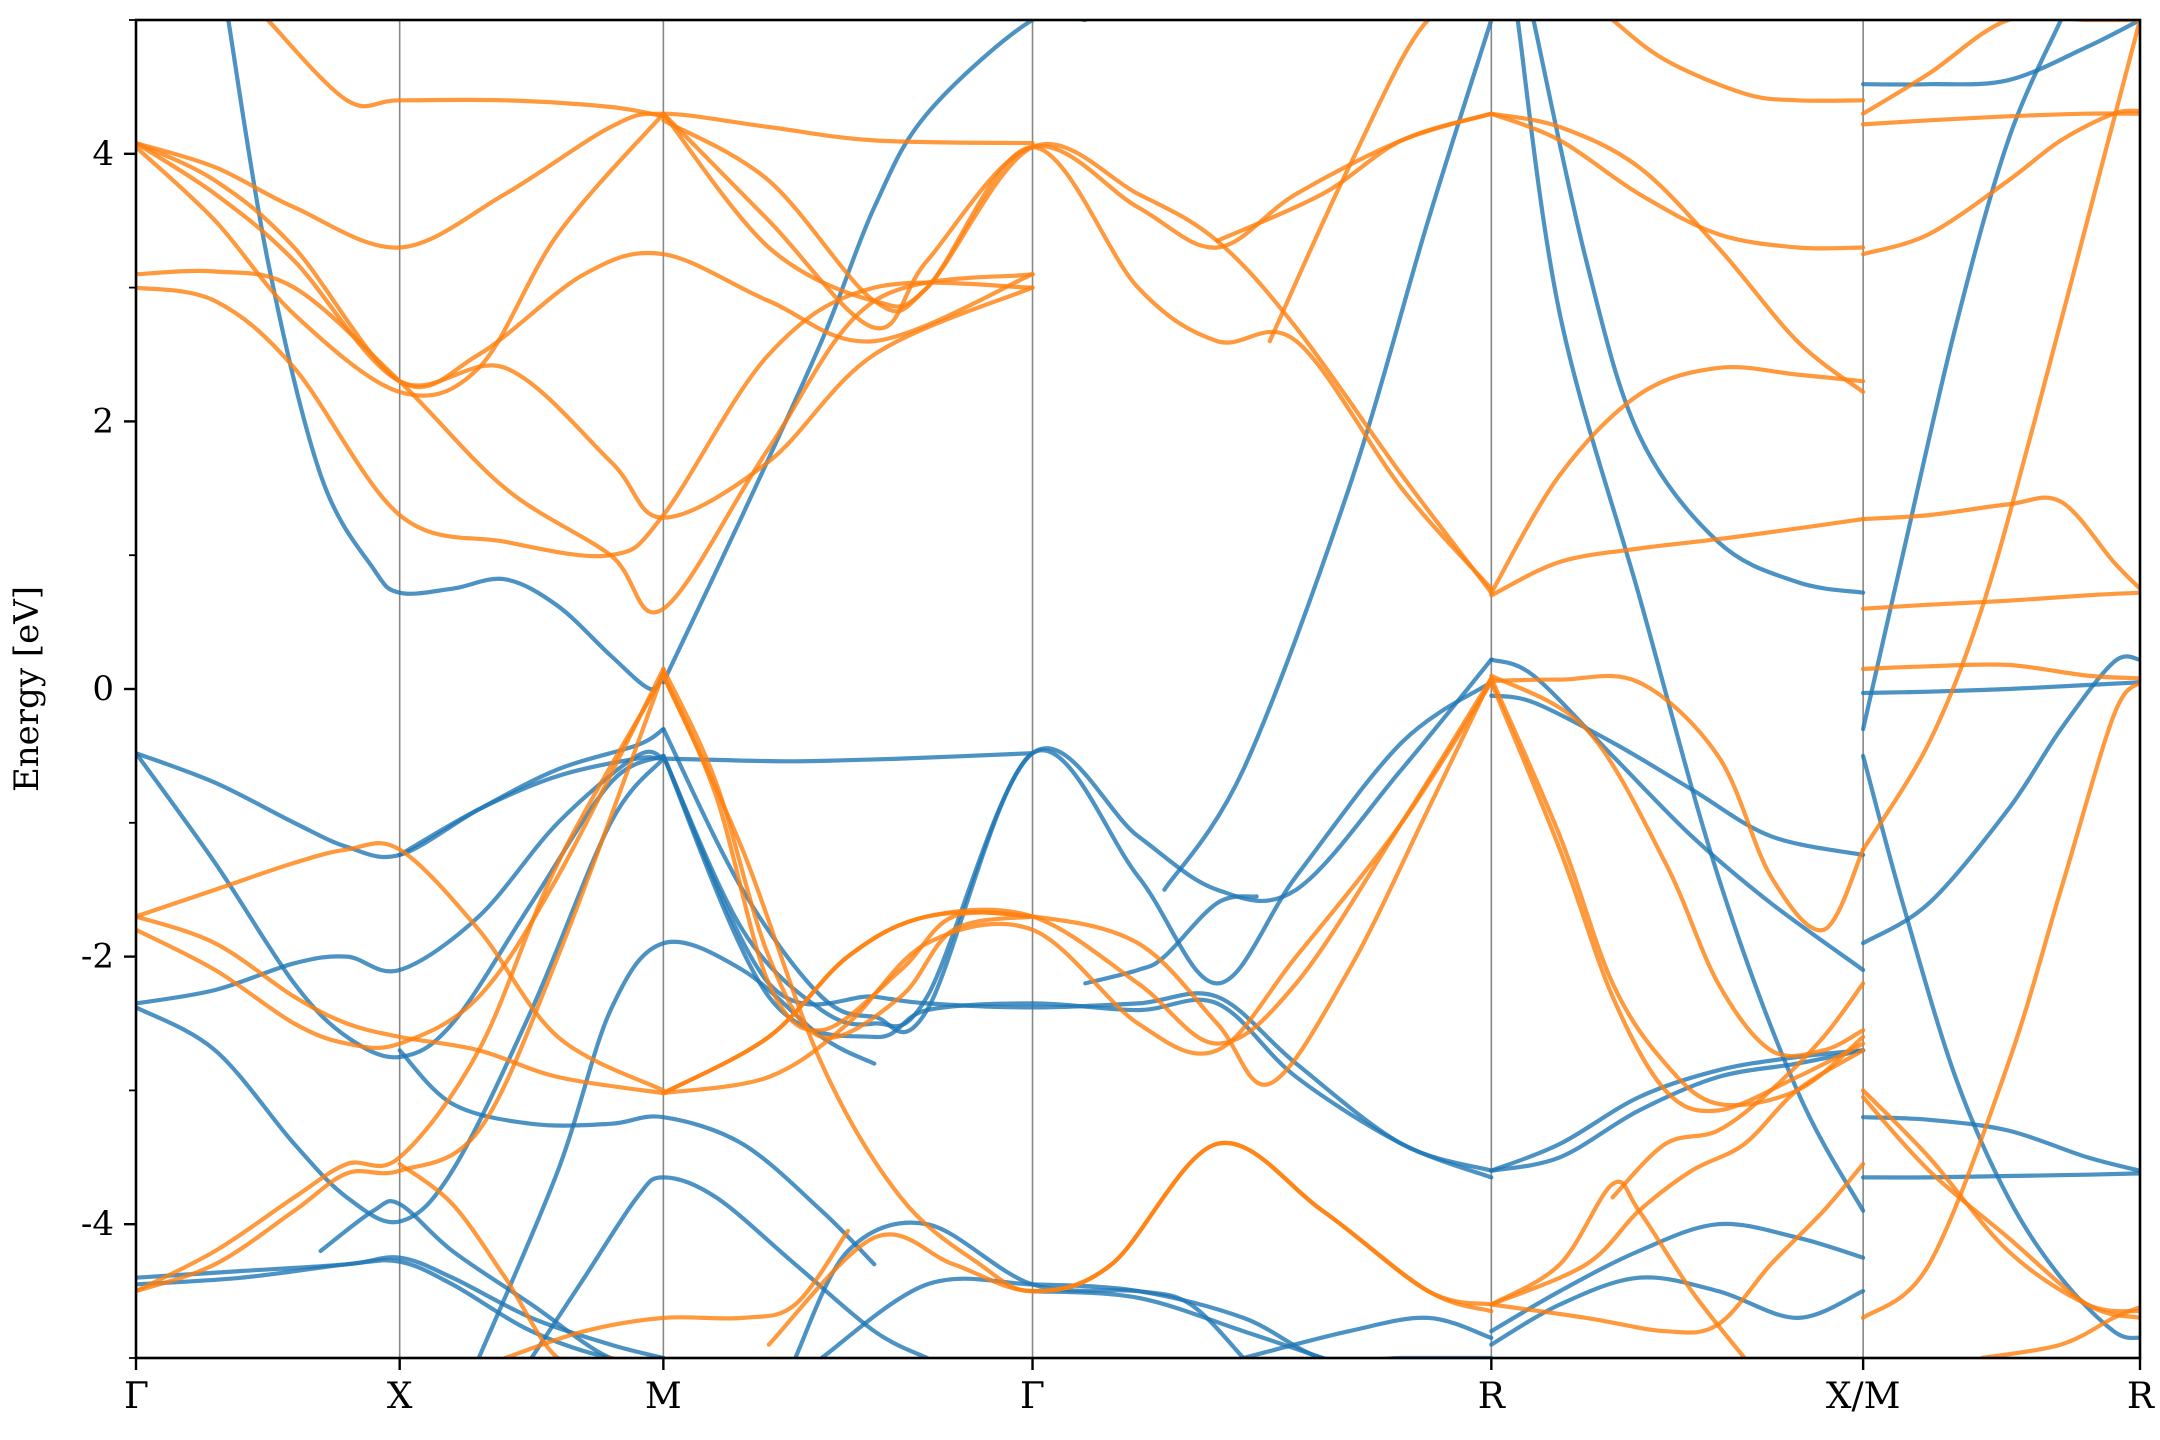 The width and height of the screenshot is (2160, 1440). Describe the element at coordinates (27, 689) in the screenshot. I see `y-axis-label: Energy [eV]` at that location.